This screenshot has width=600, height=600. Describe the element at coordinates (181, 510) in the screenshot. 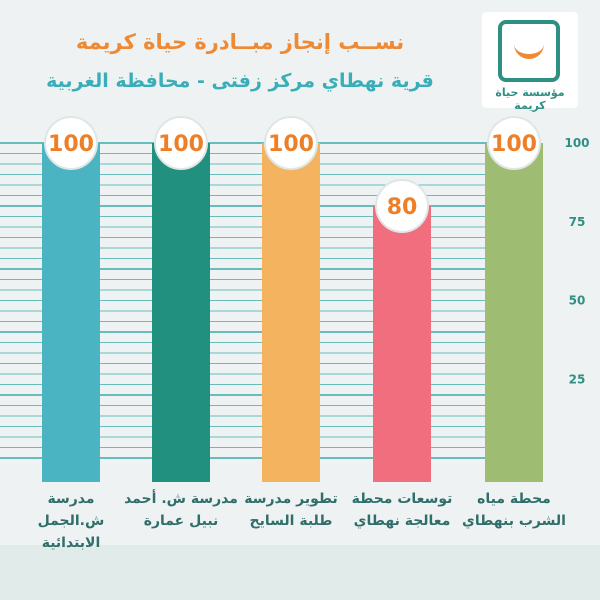

I see `x-tick-label: مدرسة ش. أحمد نبيل عمارة` at that location.